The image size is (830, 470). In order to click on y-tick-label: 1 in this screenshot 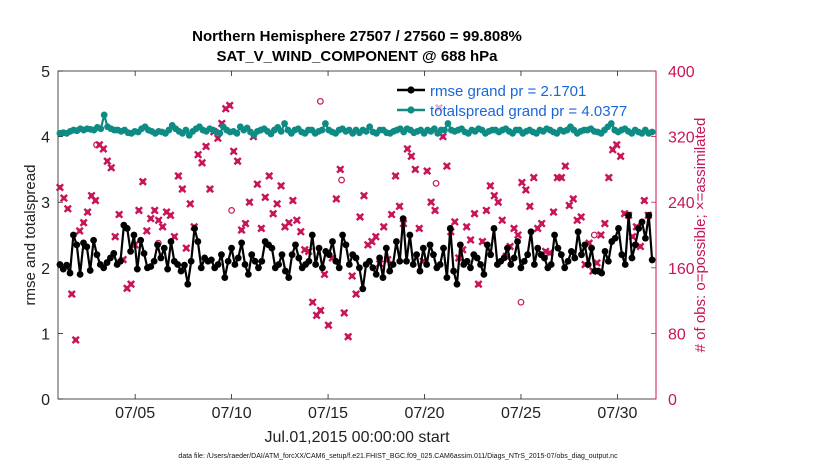, I will do `click(45, 334)`.